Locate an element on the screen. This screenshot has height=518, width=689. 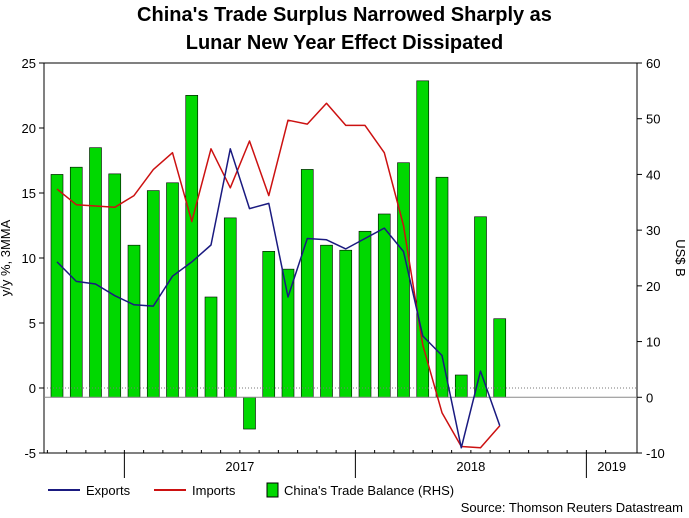
x-axis: 2017 2018 2019 is located at coordinates (336, 464).